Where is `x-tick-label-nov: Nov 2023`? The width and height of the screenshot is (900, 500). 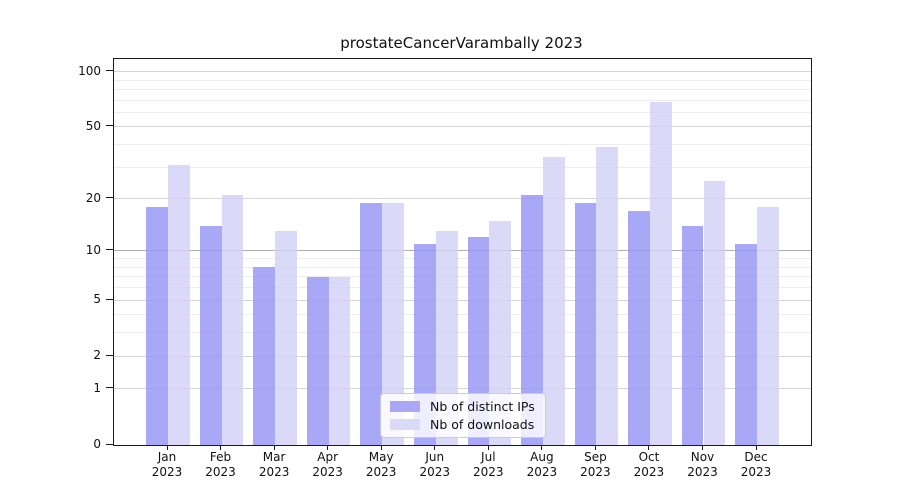
x-tick-label-nov: Nov 2023 is located at coordinates (703, 465).